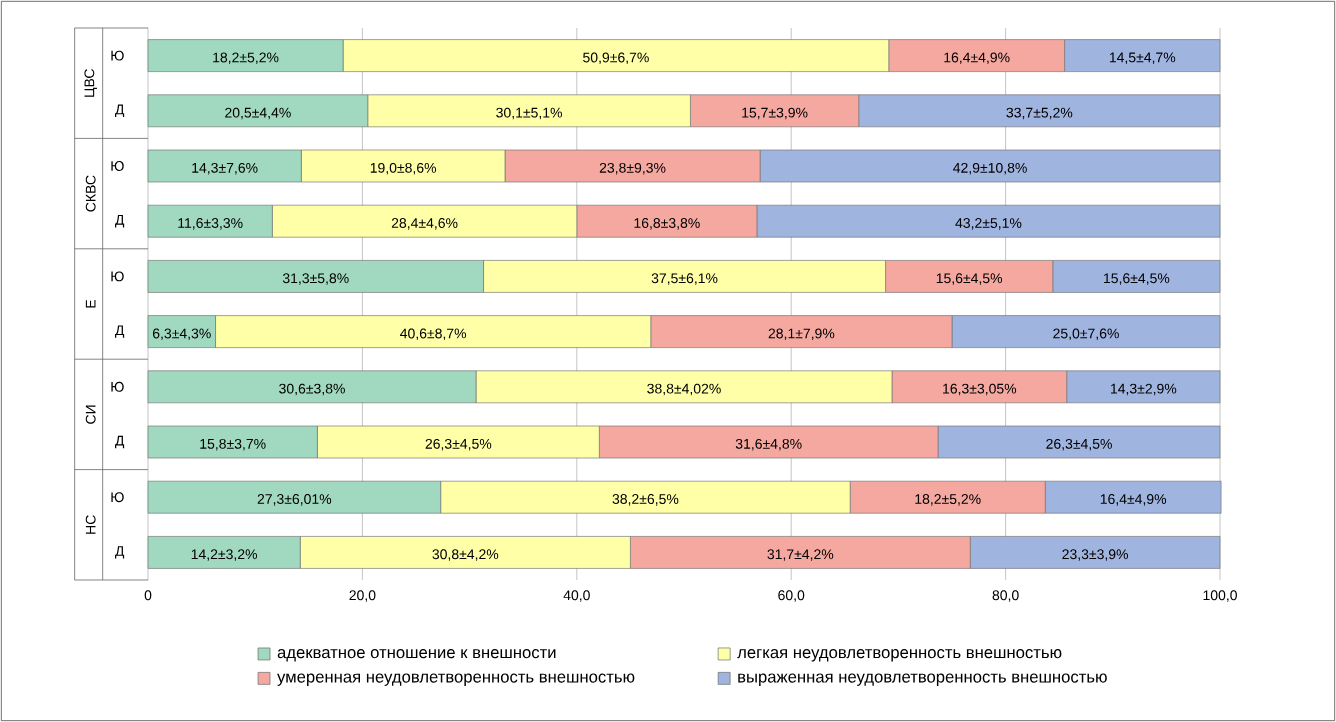  Describe the element at coordinates (684, 389) in the screenshot. I see `data-label: 38,8±4,02%` at that location.